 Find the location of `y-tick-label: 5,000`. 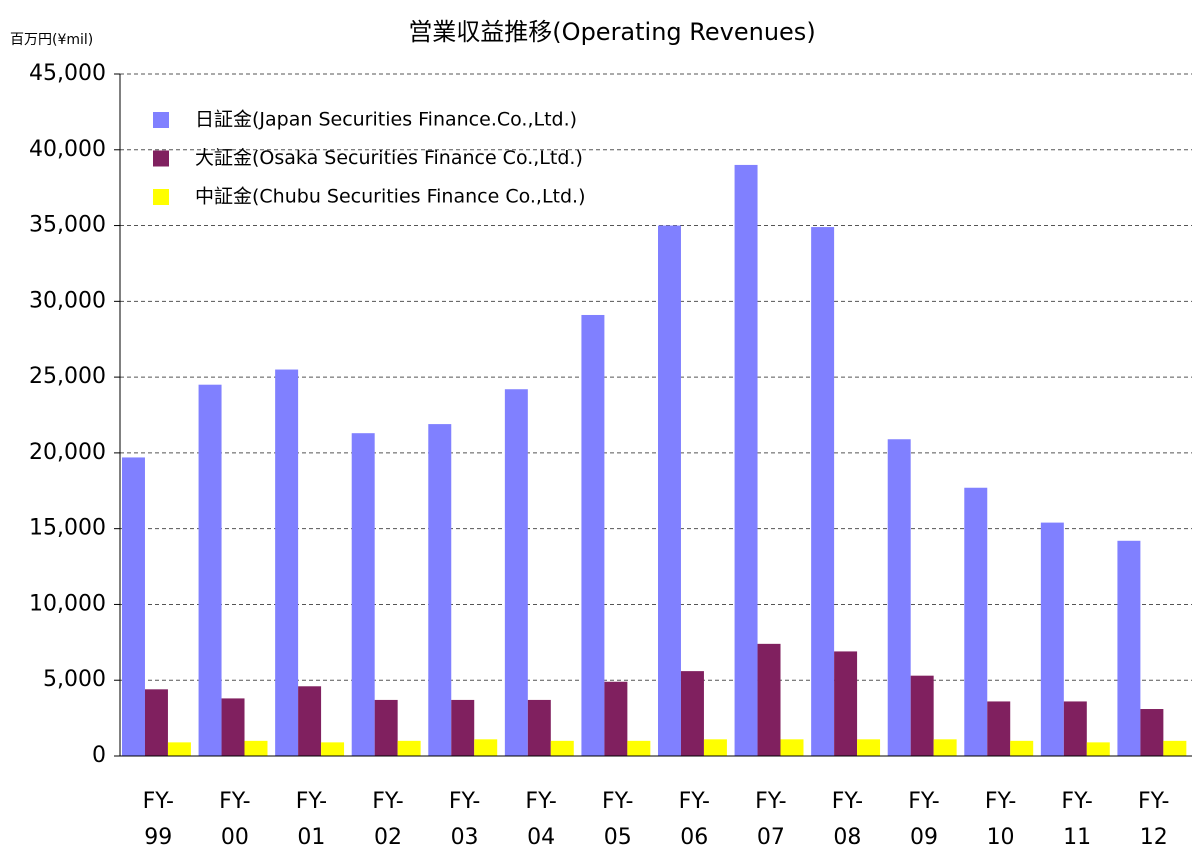

y-tick-label: 5,000 is located at coordinates (74, 679).